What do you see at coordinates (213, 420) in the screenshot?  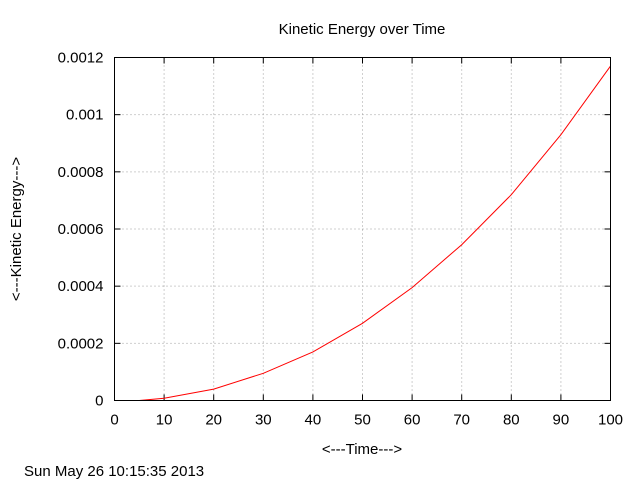 I see `x-tick-label: 20` at bounding box center [213, 420].